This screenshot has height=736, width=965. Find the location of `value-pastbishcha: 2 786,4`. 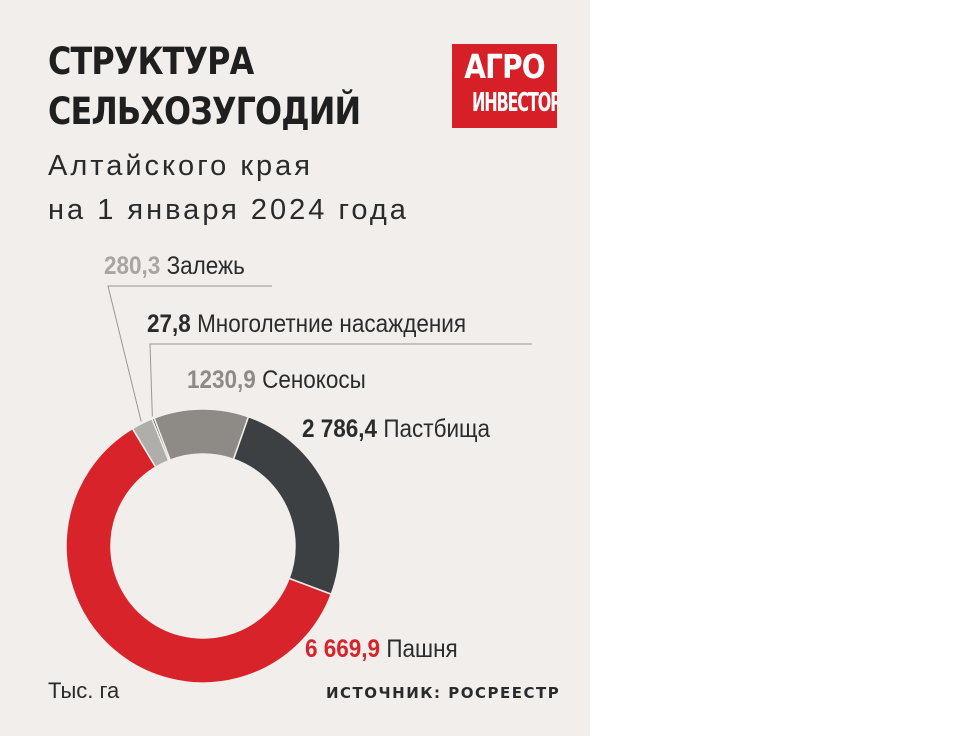

value-pastbishcha: 2 786,4 is located at coordinates (340, 429).